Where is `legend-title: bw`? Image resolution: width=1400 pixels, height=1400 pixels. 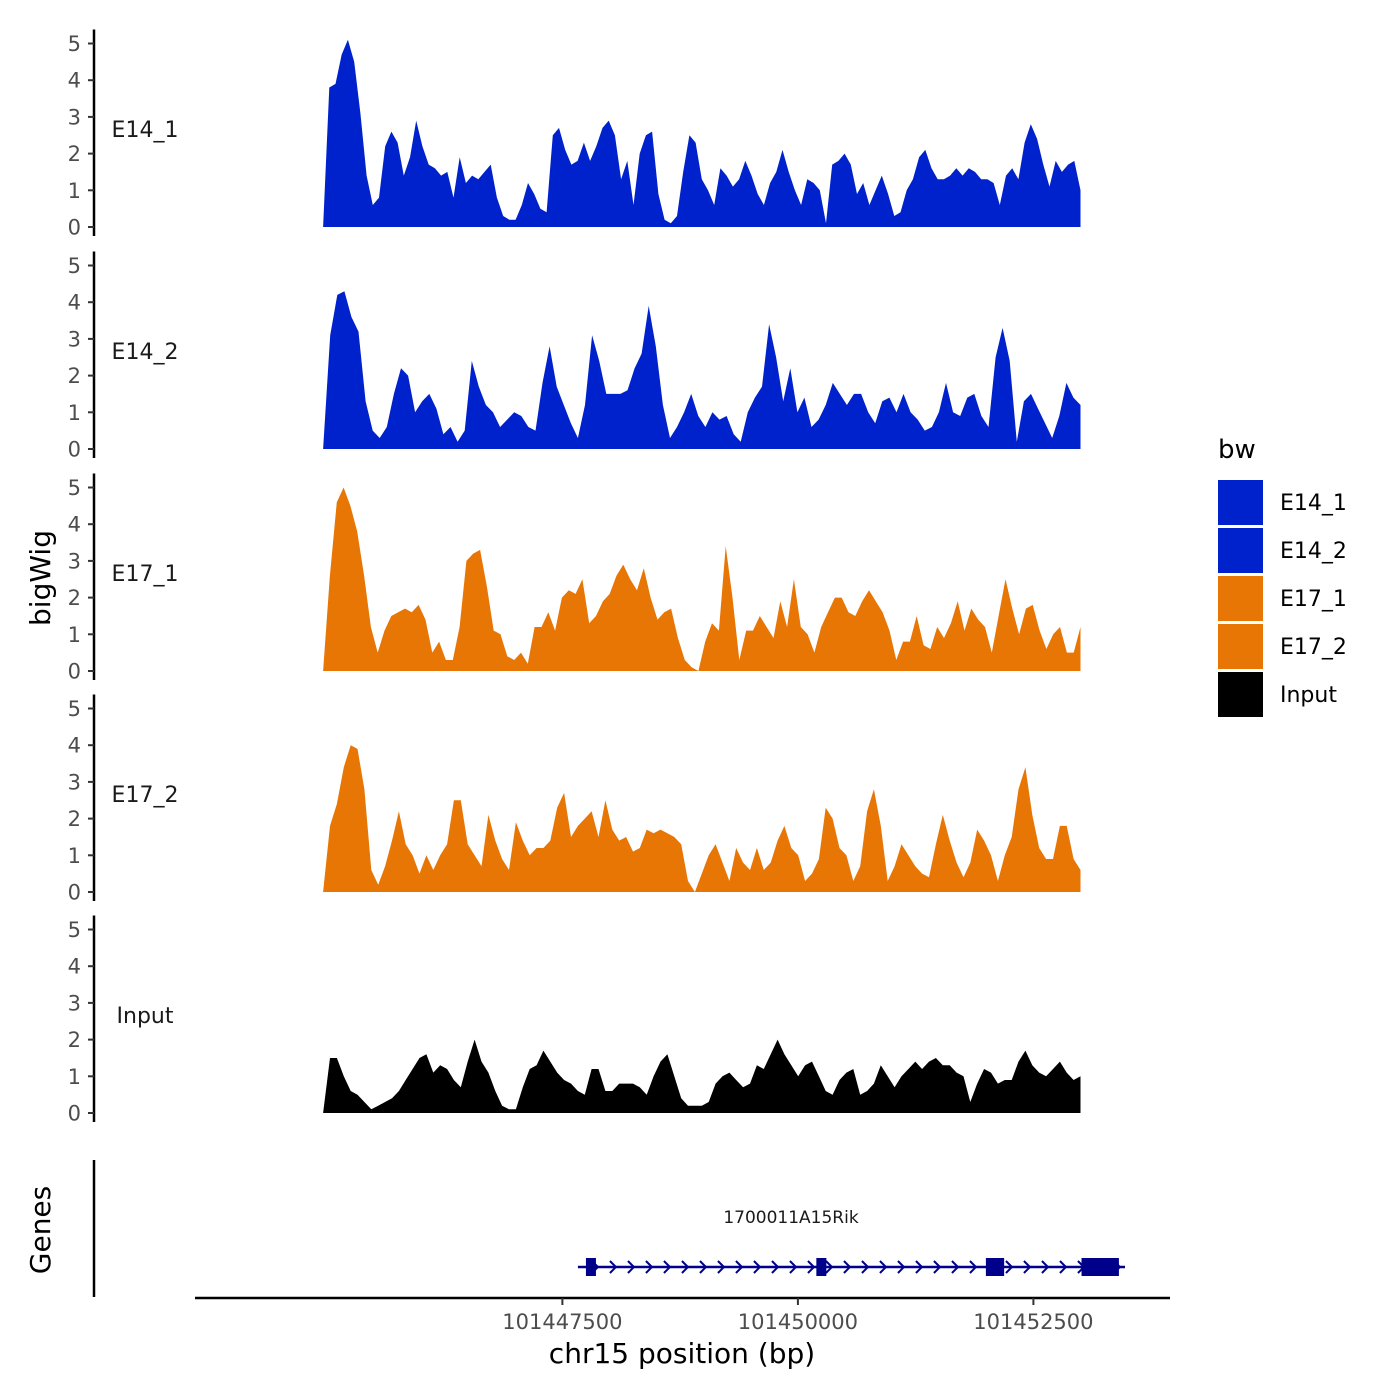
legend-title: bw is located at coordinates (1237, 450).